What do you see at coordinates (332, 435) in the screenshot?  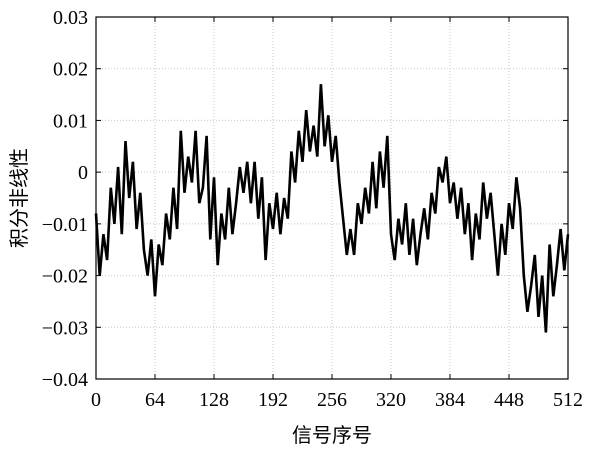 I see `x-axis-title: 信号序号` at bounding box center [332, 435].